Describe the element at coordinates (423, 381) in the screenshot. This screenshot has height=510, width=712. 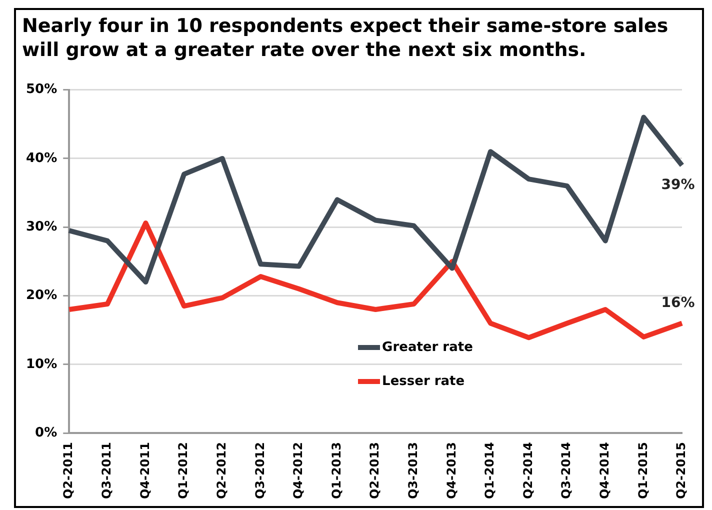
I see `legend-label: Lesser rate` at that location.